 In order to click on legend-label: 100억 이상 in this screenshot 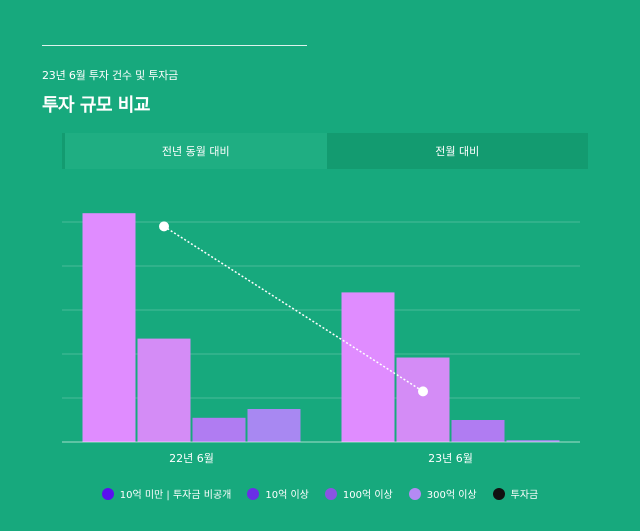, I will do `click(367, 495)`.